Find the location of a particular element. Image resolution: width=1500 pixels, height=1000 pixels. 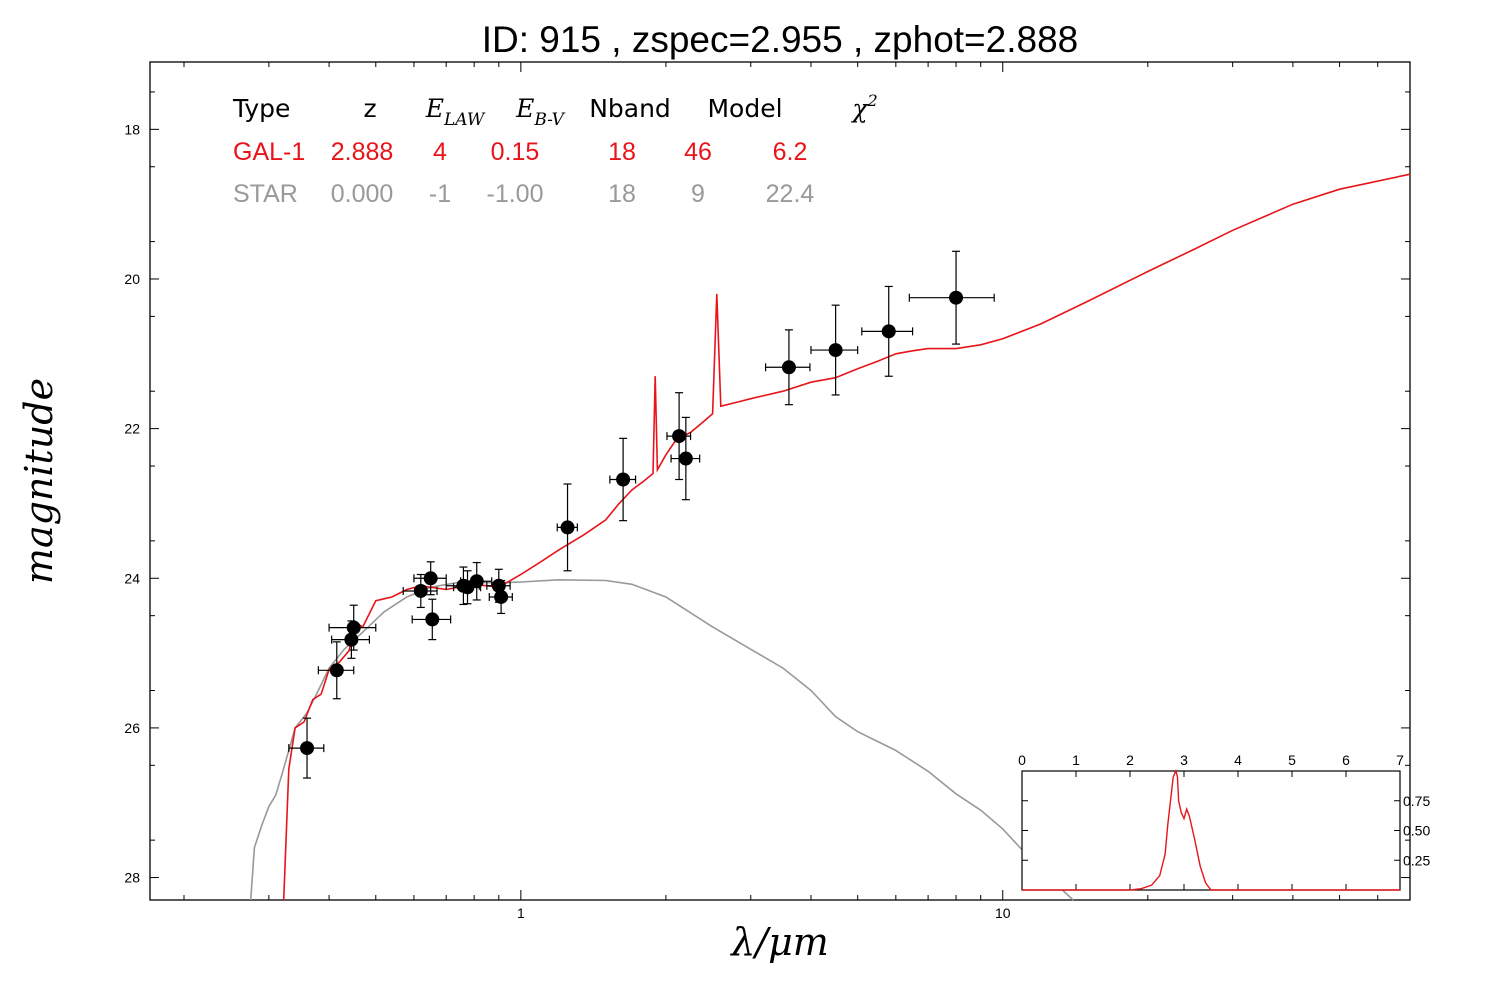

legend-table-cell: -1.00 is located at coordinates (515, 194).